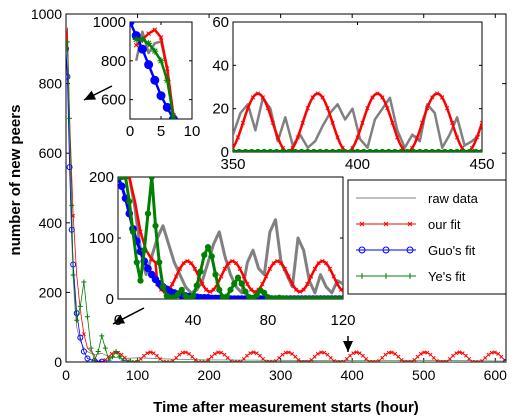 The width and height of the screenshot is (518, 420). What do you see at coordinates (148, 268) in the screenshot?
I see `inset-mid-point-guo-s-fit` at bounding box center [148, 268].